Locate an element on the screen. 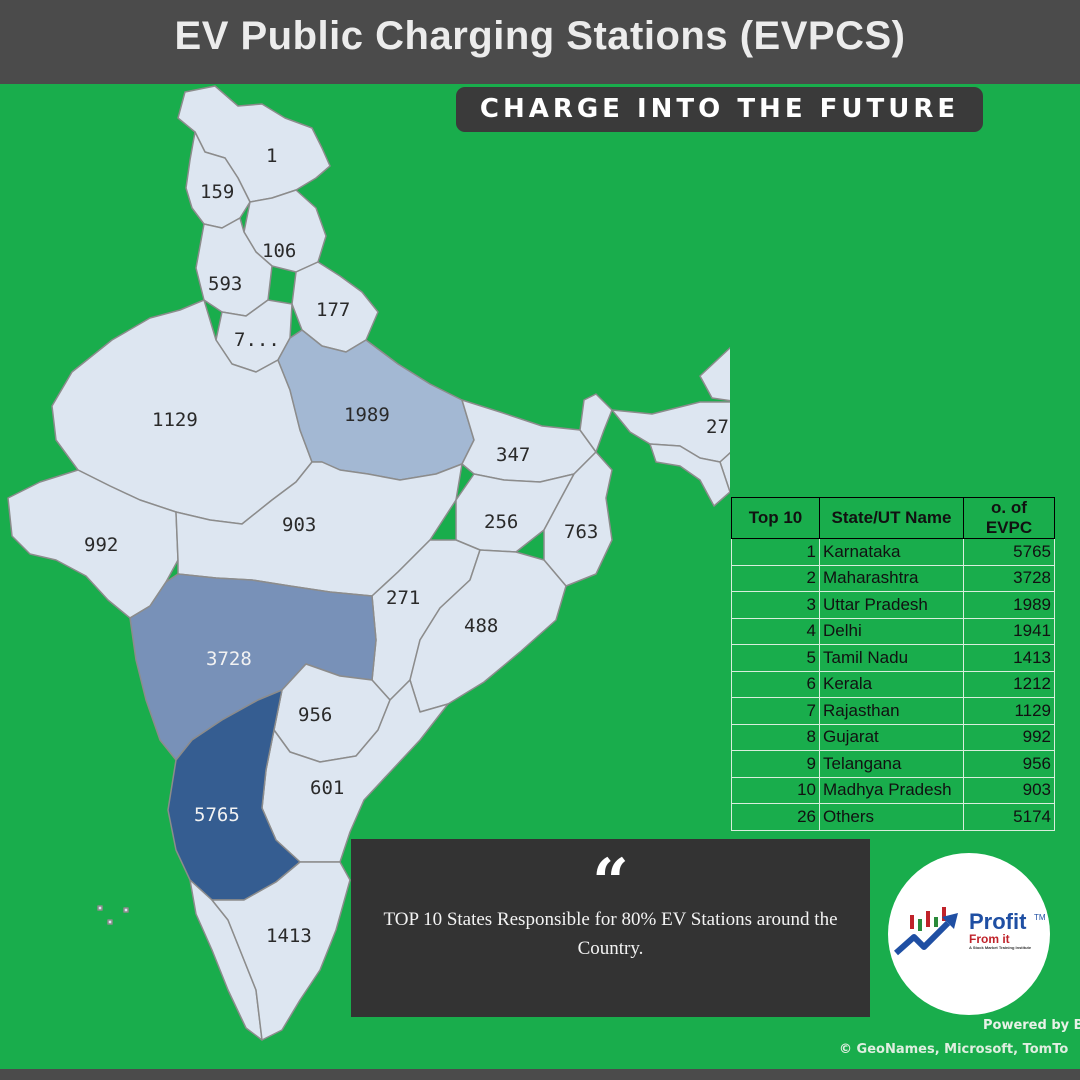 This screenshot has width=1080, height=1080. row-state: Uttar Pradesh is located at coordinates (891, 605).